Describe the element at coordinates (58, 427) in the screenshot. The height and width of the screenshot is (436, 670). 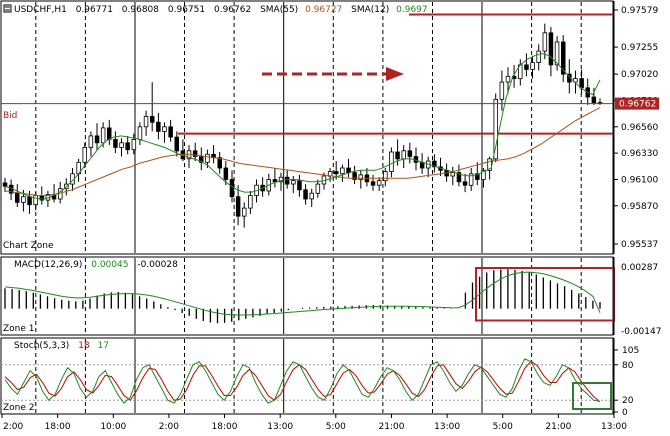
I see `time-tick-label: 18:00` at that location.